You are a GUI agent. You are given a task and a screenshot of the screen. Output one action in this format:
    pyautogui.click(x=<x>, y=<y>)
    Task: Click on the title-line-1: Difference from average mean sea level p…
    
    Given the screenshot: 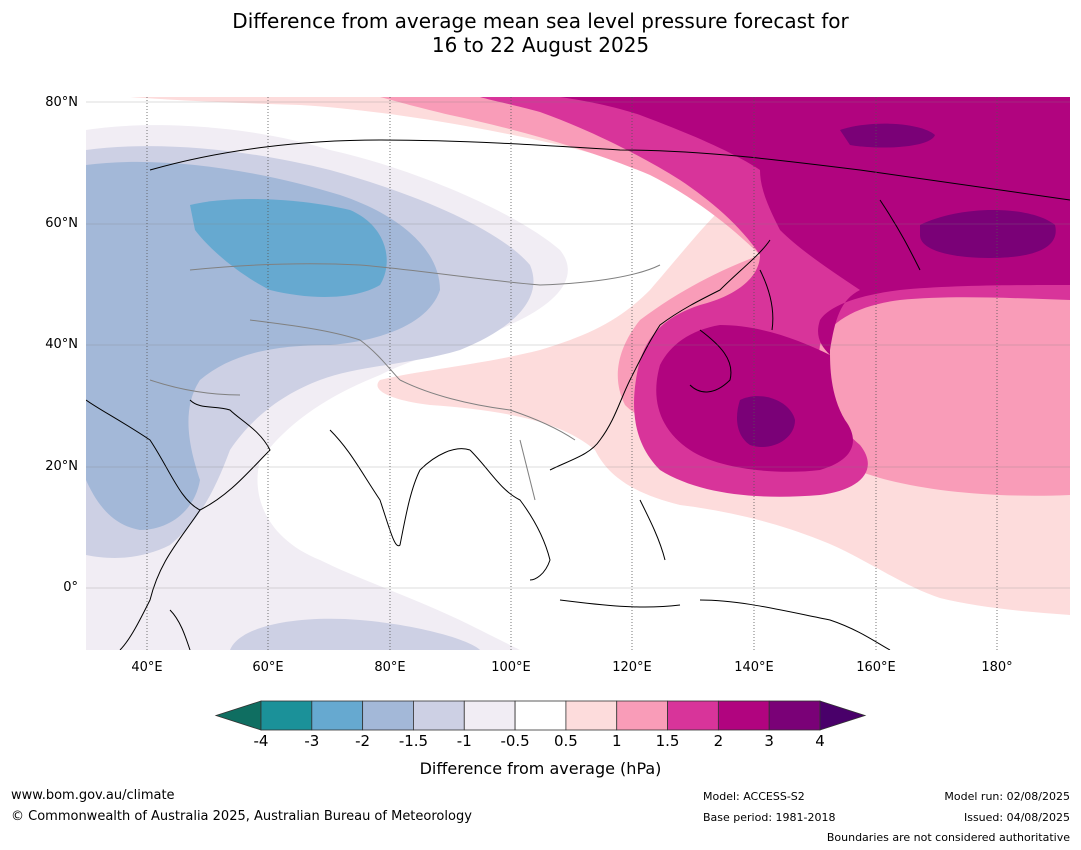 What is the action you would take?
    pyautogui.click(x=540, y=21)
    